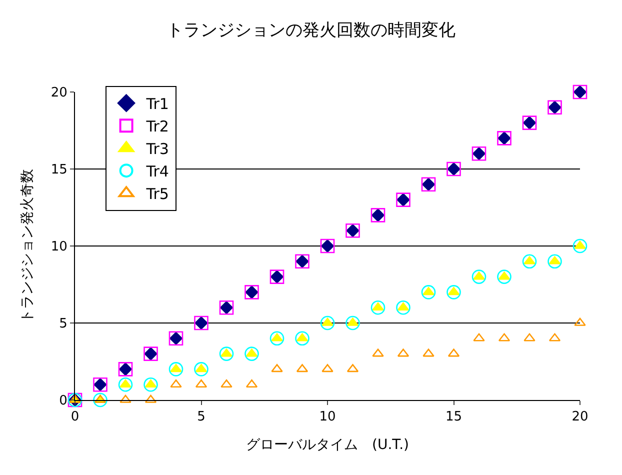 The image size is (622, 475). Describe the element at coordinates (59, 247) in the screenshot. I see `y-tick-label: 10` at that location.